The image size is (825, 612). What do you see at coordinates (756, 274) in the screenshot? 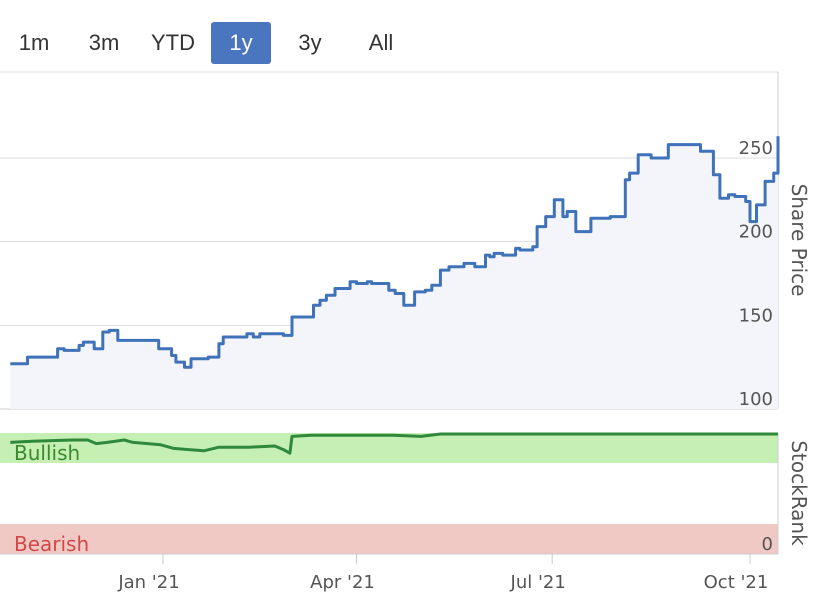
I see `price-tick-labels: 100 150 200 250` at bounding box center [756, 274].